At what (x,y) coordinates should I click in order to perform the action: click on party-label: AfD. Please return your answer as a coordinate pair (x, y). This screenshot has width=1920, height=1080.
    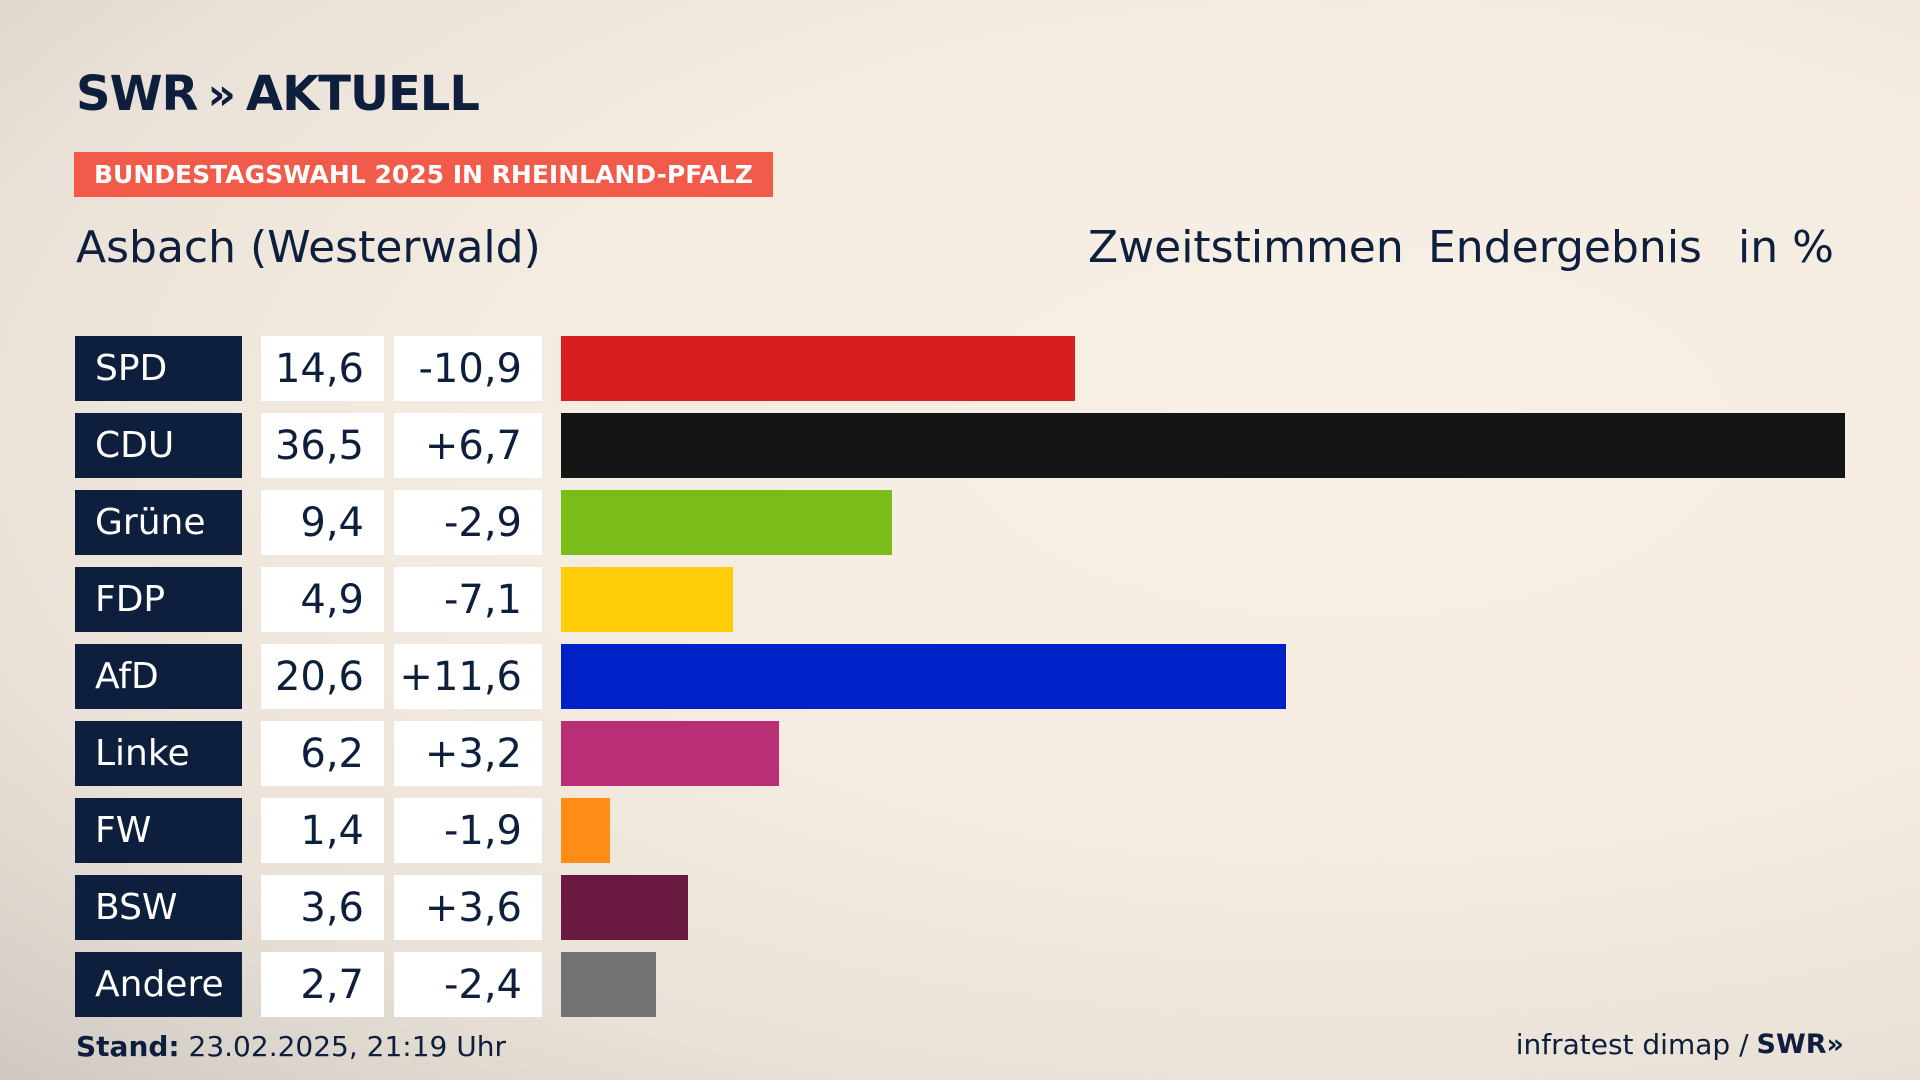
    Looking at the image, I should click on (158, 676).